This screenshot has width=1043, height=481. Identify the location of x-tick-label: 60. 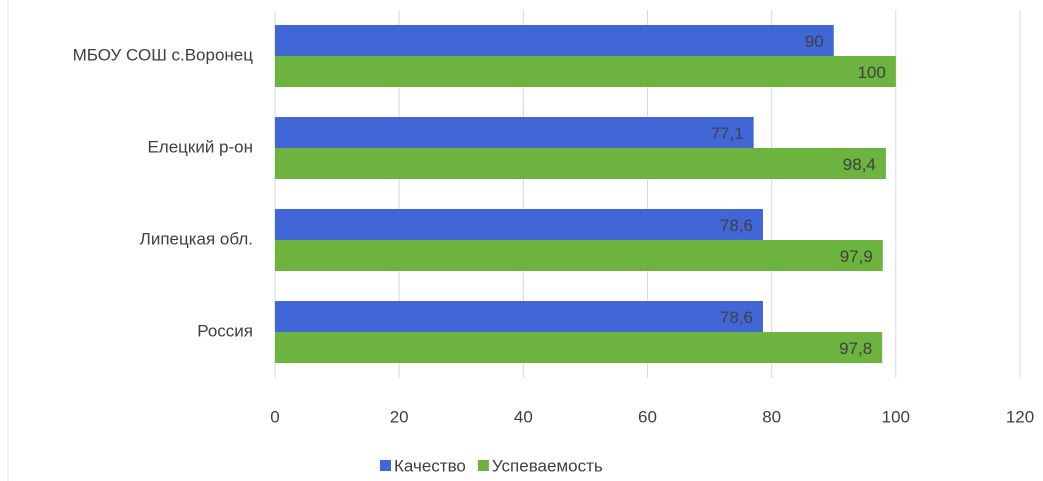
(647, 416).